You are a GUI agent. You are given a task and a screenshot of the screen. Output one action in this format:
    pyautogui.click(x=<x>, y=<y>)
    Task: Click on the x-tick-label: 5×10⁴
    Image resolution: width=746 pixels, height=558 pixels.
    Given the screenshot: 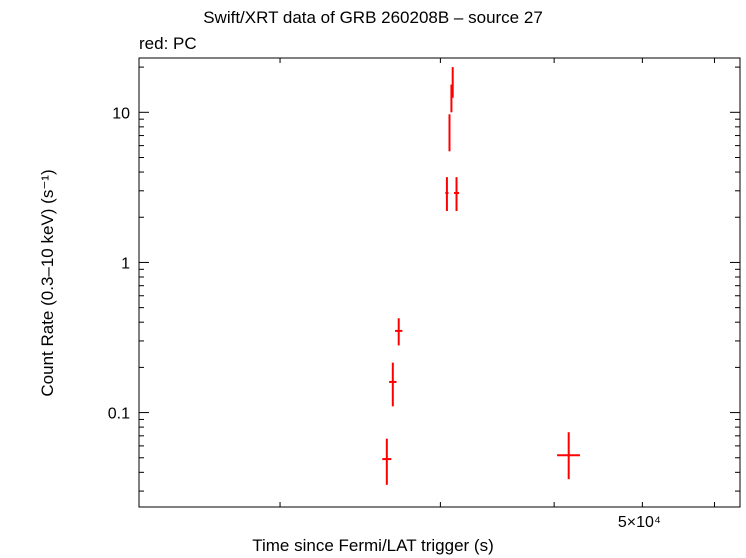 What is the action you would take?
    pyautogui.click(x=639, y=522)
    